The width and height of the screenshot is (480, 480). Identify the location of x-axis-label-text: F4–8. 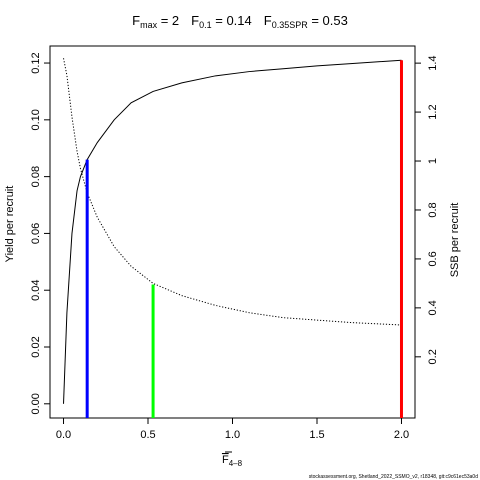
(232, 461).